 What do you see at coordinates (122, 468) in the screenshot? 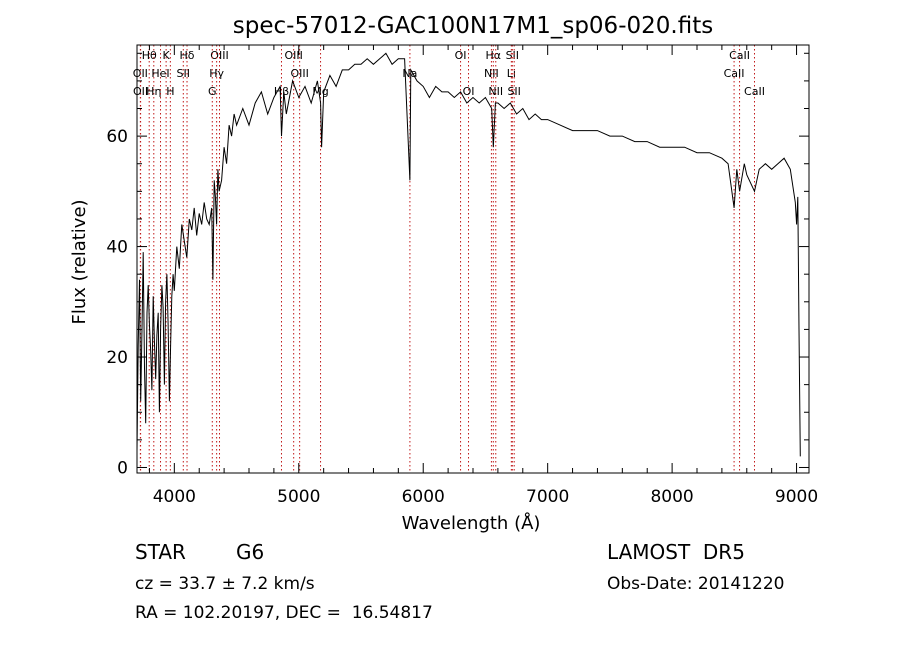
I see `y-tick-label: 0` at bounding box center [122, 468].